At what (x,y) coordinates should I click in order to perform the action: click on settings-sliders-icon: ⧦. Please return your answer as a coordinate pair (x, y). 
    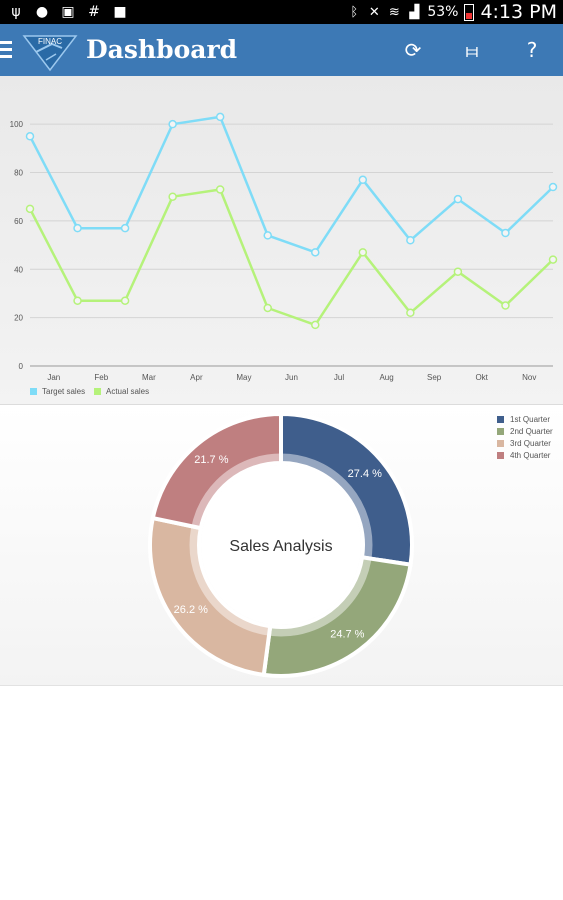
    Looking at the image, I should click on (472, 50).